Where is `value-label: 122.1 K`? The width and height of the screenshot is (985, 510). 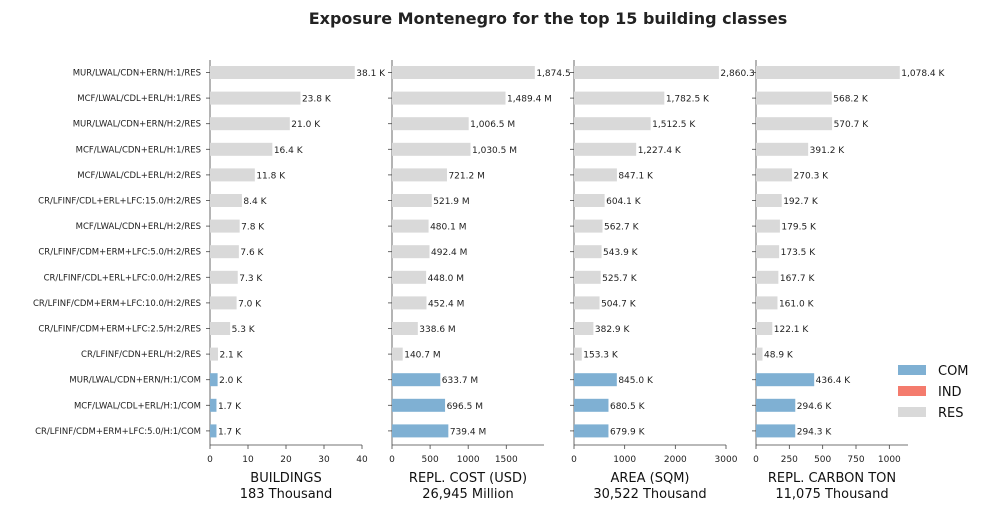 value-label: 122.1 K is located at coordinates (792, 330).